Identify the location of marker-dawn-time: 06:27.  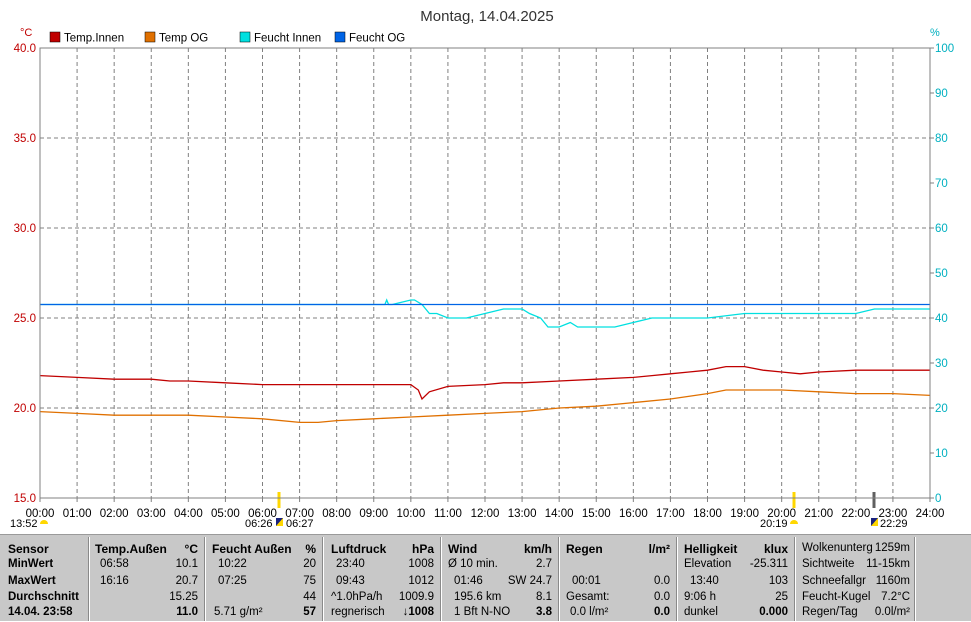
(300, 524).